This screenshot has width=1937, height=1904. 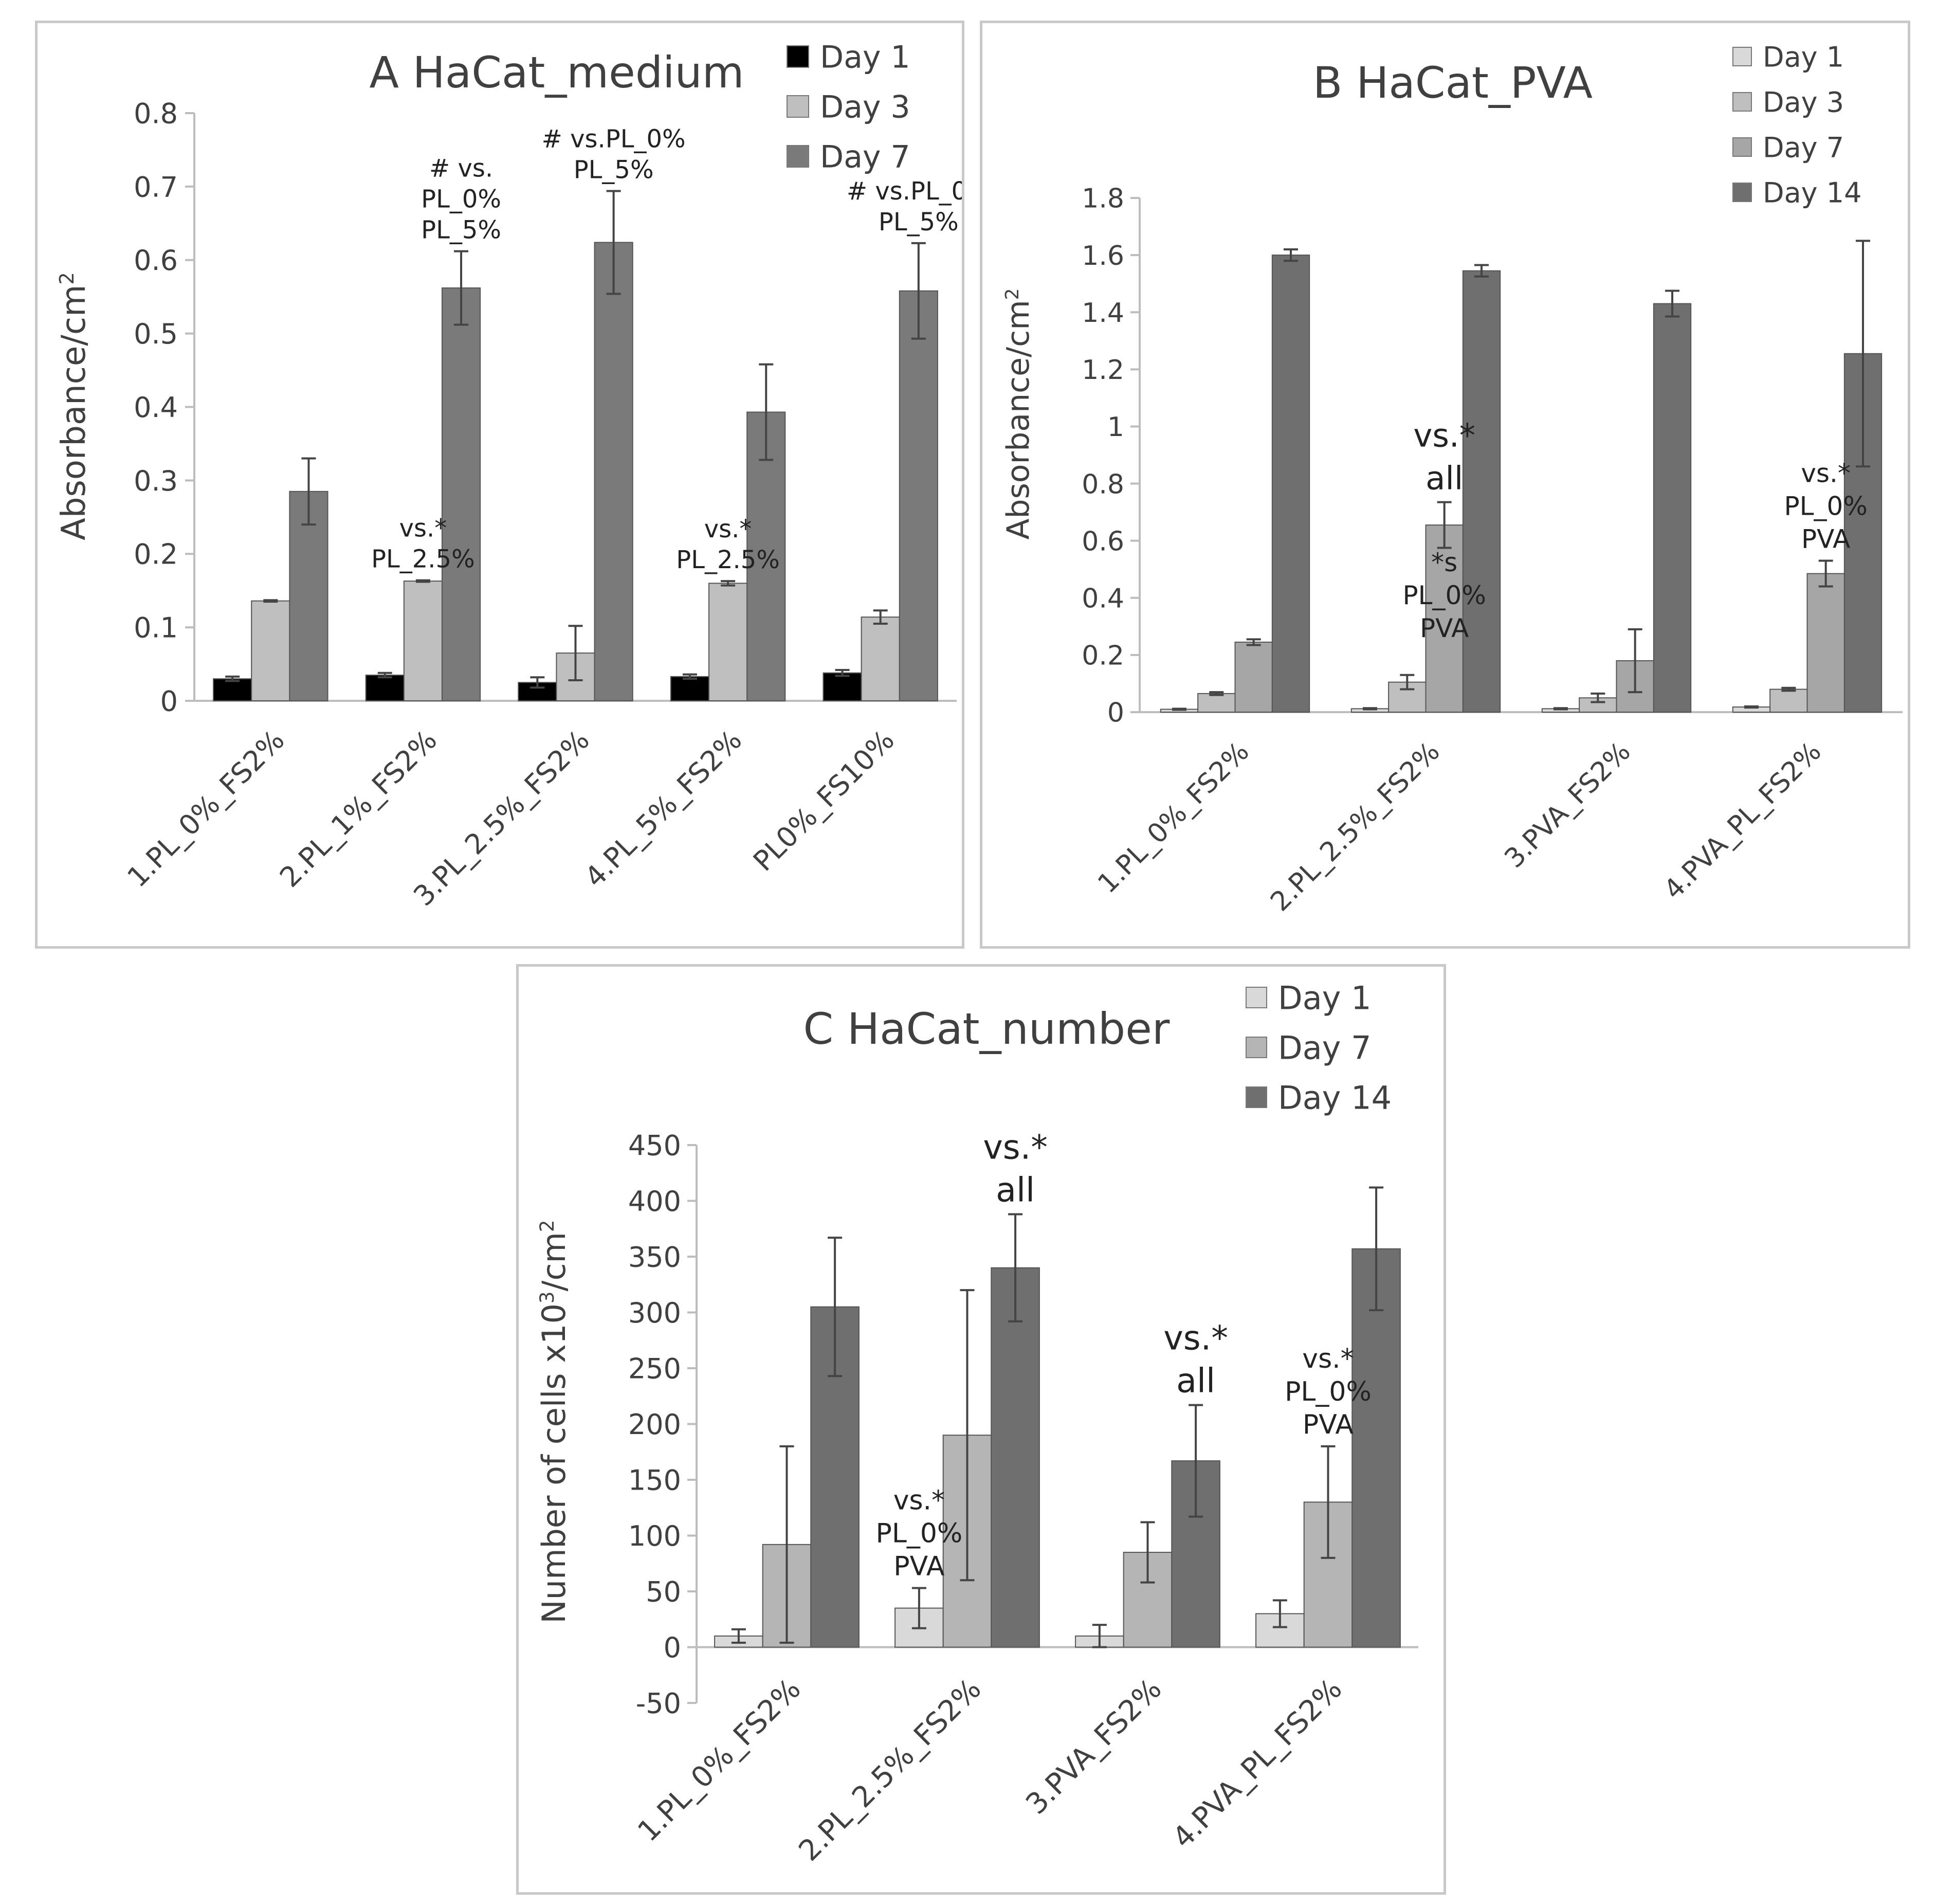 What do you see at coordinates (1195, 1338) in the screenshot?
I see `significance-line-c-2-0: vs.*` at bounding box center [1195, 1338].